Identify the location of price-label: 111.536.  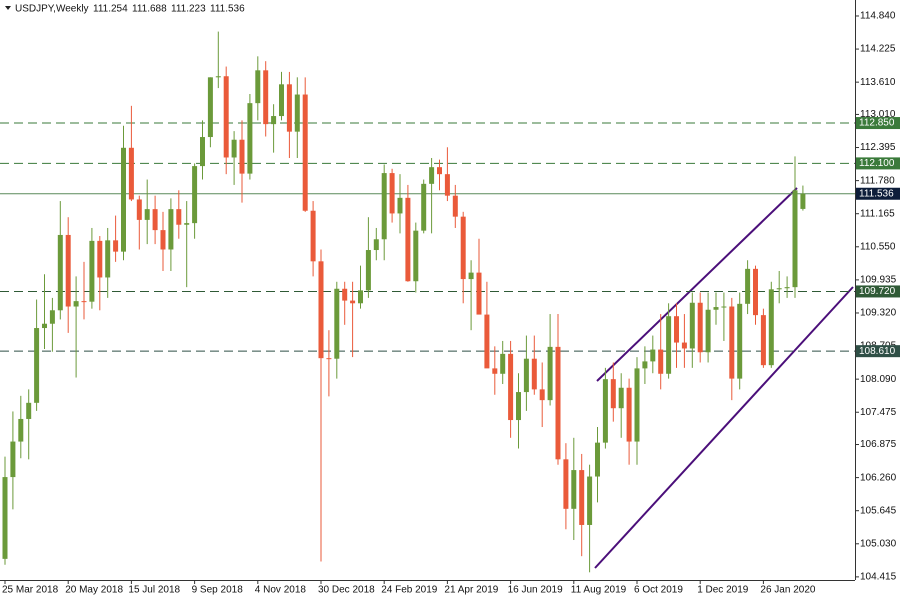
(876, 193).